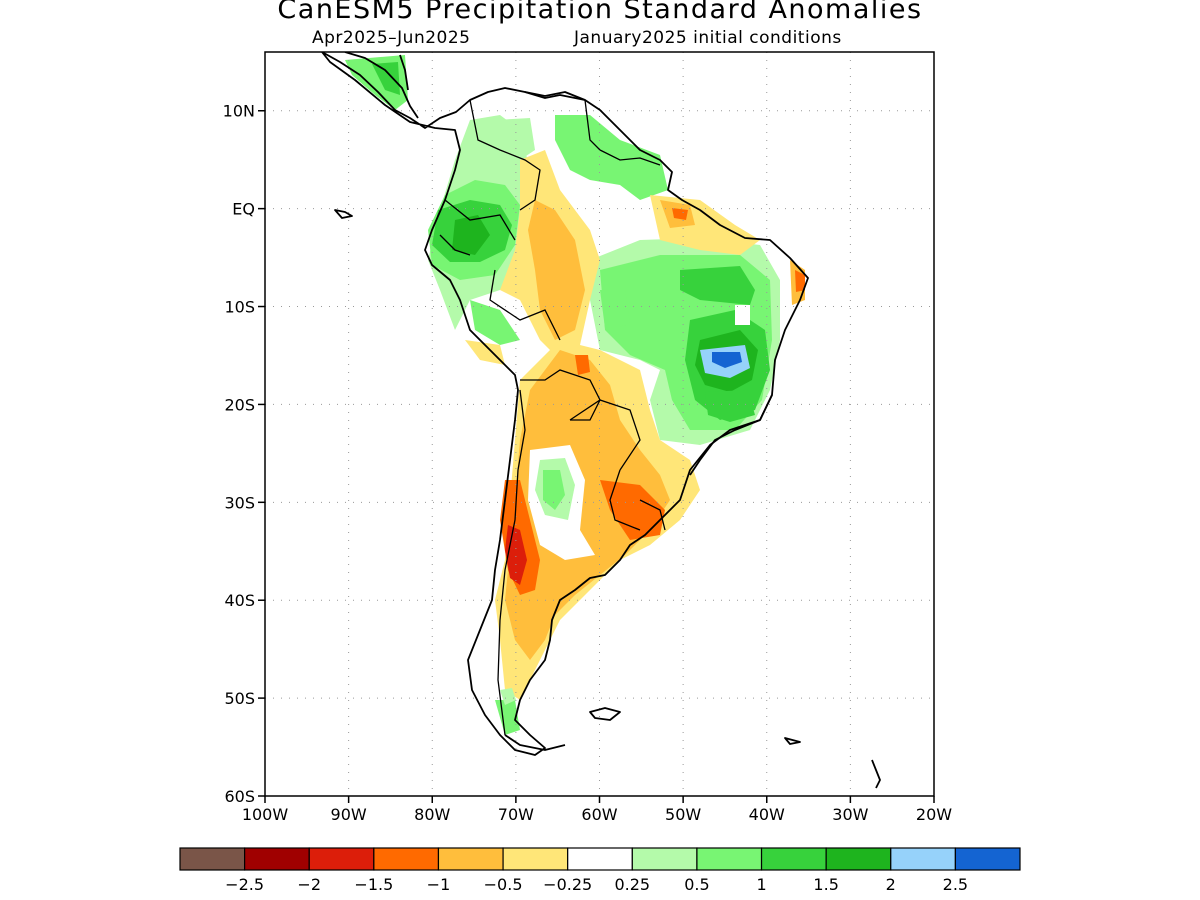 Image resolution: width=1200 pixels, height=900 pixels. What do you see at coordinates (708, 38) in the screenshot?
I see `initial-conditions: January2025 initial conditions` at bounding box center [708, 38].